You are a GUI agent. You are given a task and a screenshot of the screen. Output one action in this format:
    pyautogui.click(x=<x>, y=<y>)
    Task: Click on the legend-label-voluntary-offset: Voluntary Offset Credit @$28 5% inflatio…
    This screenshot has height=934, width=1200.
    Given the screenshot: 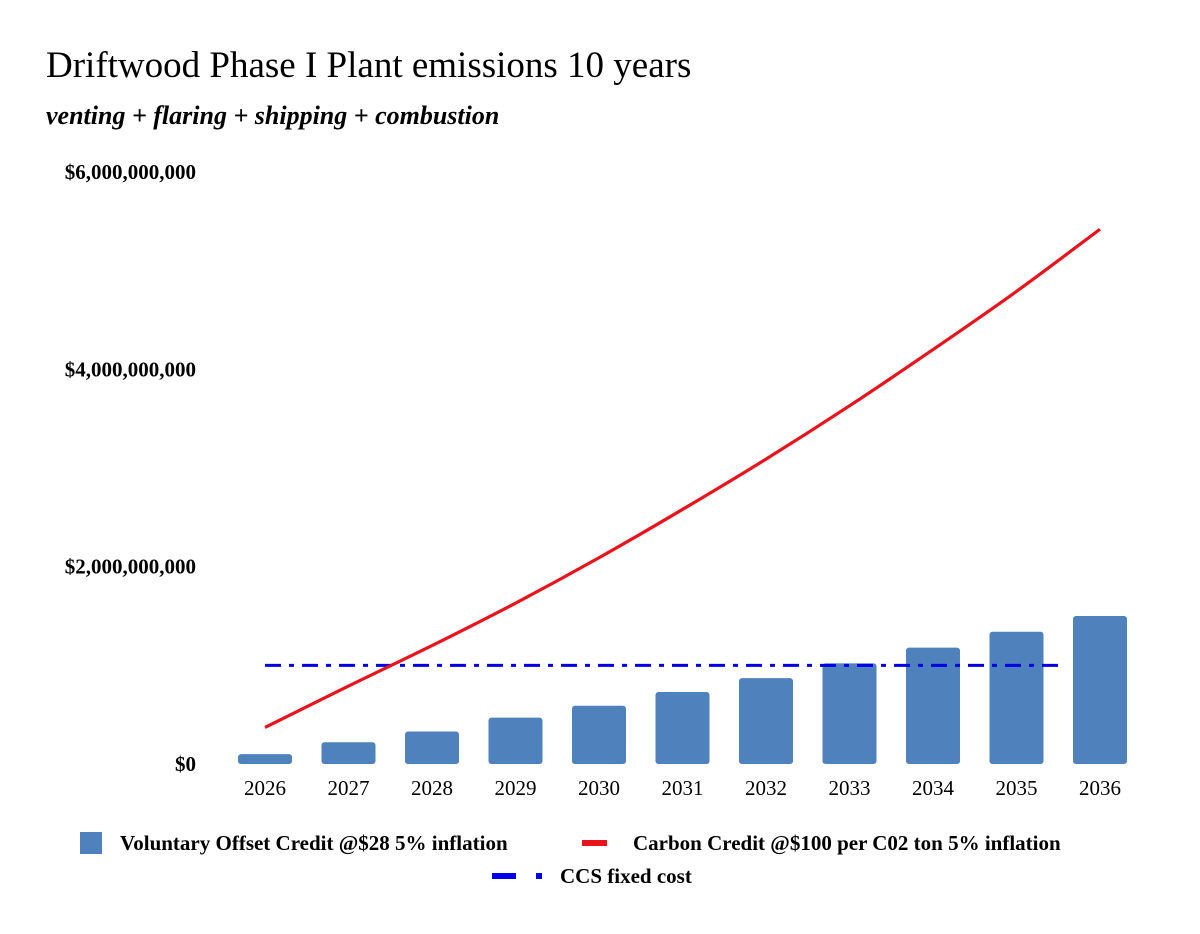 What is the action you would take?
    pyautogui.click(x=314, y=843)
    